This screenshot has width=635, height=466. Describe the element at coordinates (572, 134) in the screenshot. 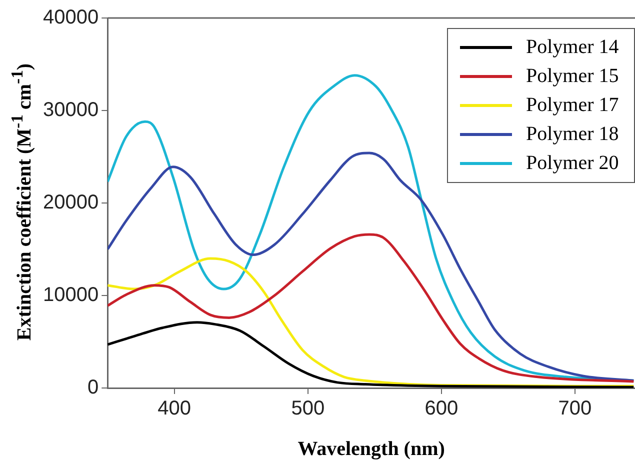

I see `legend-label: Polymer 18` at that location.